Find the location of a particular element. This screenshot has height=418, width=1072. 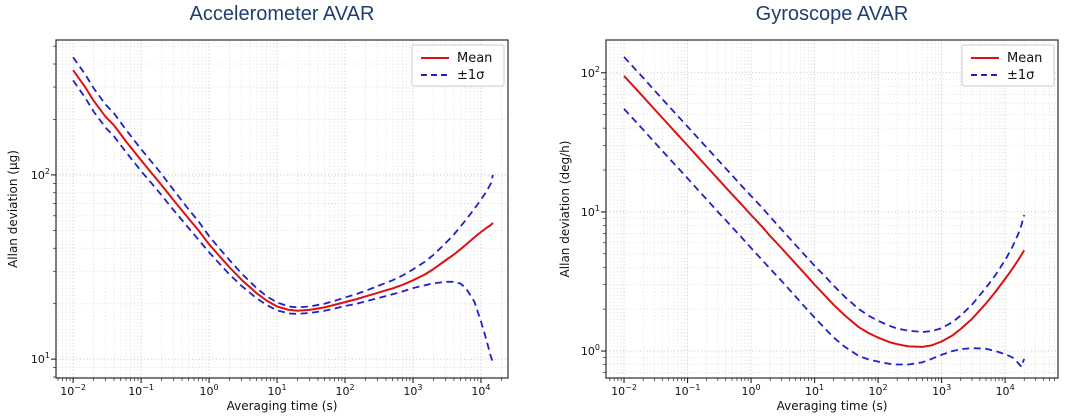

y-tick-label: 10⁰ is located at coordinates (590, 350).